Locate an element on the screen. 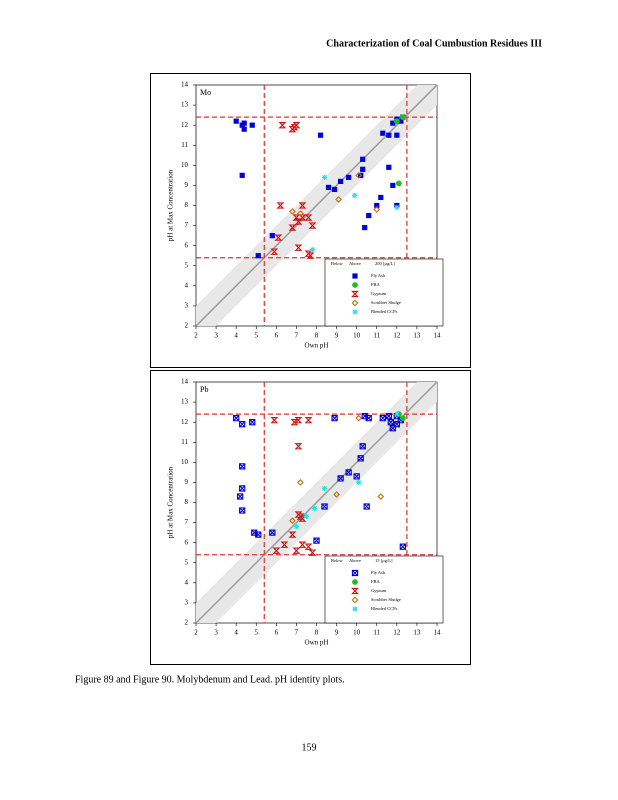  legend-label: Fly Ash is located at coordinates (378, 275).